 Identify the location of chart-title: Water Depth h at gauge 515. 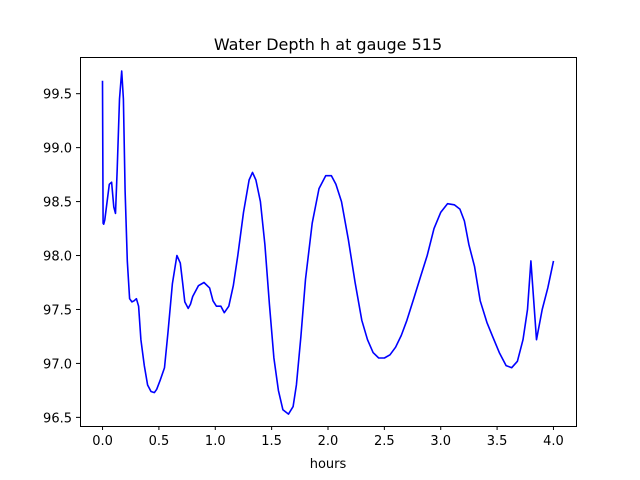
(328, 44).